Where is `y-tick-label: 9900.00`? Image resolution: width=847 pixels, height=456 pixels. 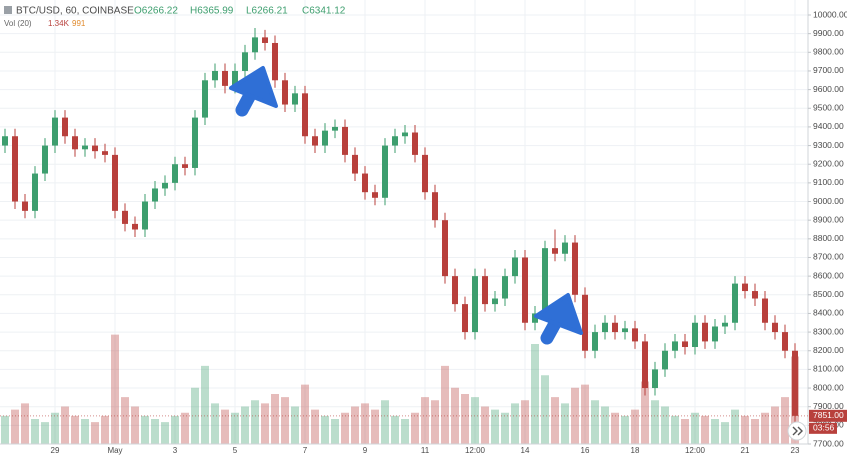
y-tick-label: 9900.00 is located at coordinates (828, 33).